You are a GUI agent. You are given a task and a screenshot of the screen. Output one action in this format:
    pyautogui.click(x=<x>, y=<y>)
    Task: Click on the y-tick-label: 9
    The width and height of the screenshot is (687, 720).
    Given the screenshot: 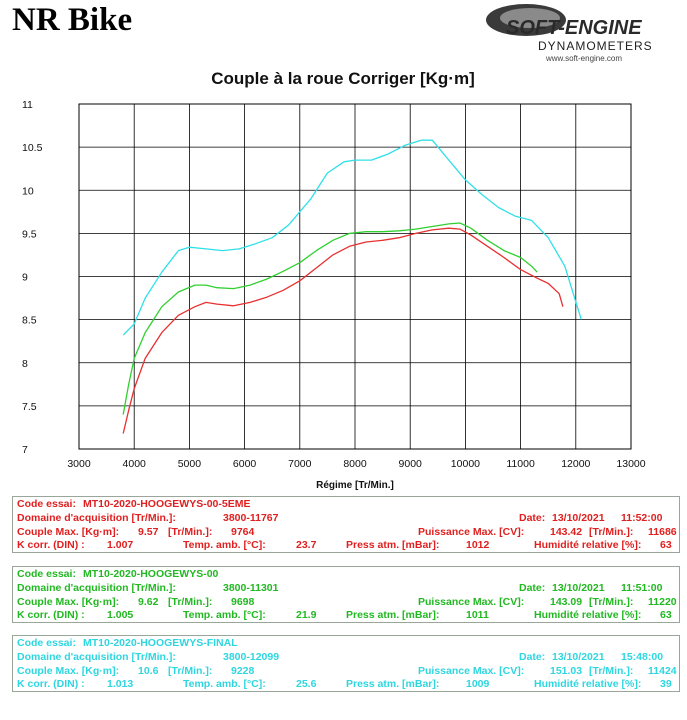 What is the action you would take?
    pyautogui.click(x=25, y=278)
    